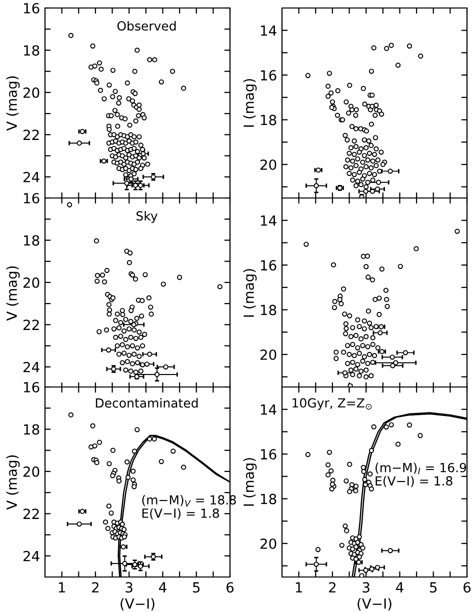  I want to click on annotation: 10Gyr, Z=Z$_{⊙}$, so click(332, 404).